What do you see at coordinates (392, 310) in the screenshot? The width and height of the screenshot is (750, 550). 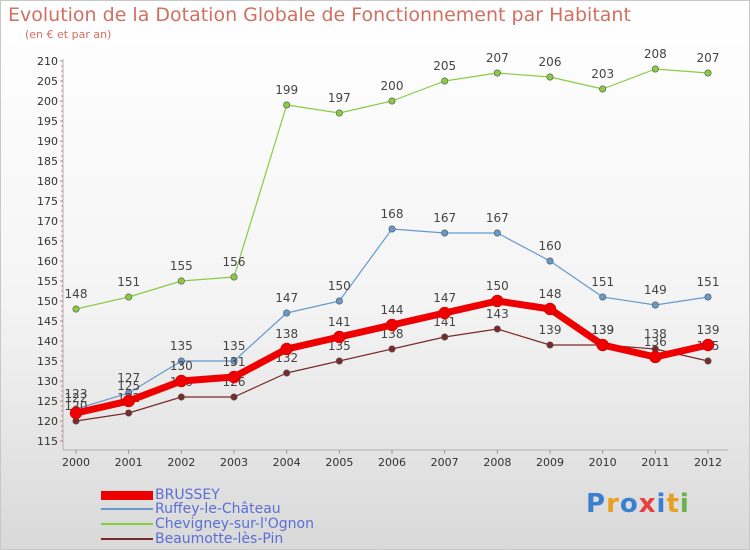 I see `data-label-brussey: 144` at bounding box center [392, 310].